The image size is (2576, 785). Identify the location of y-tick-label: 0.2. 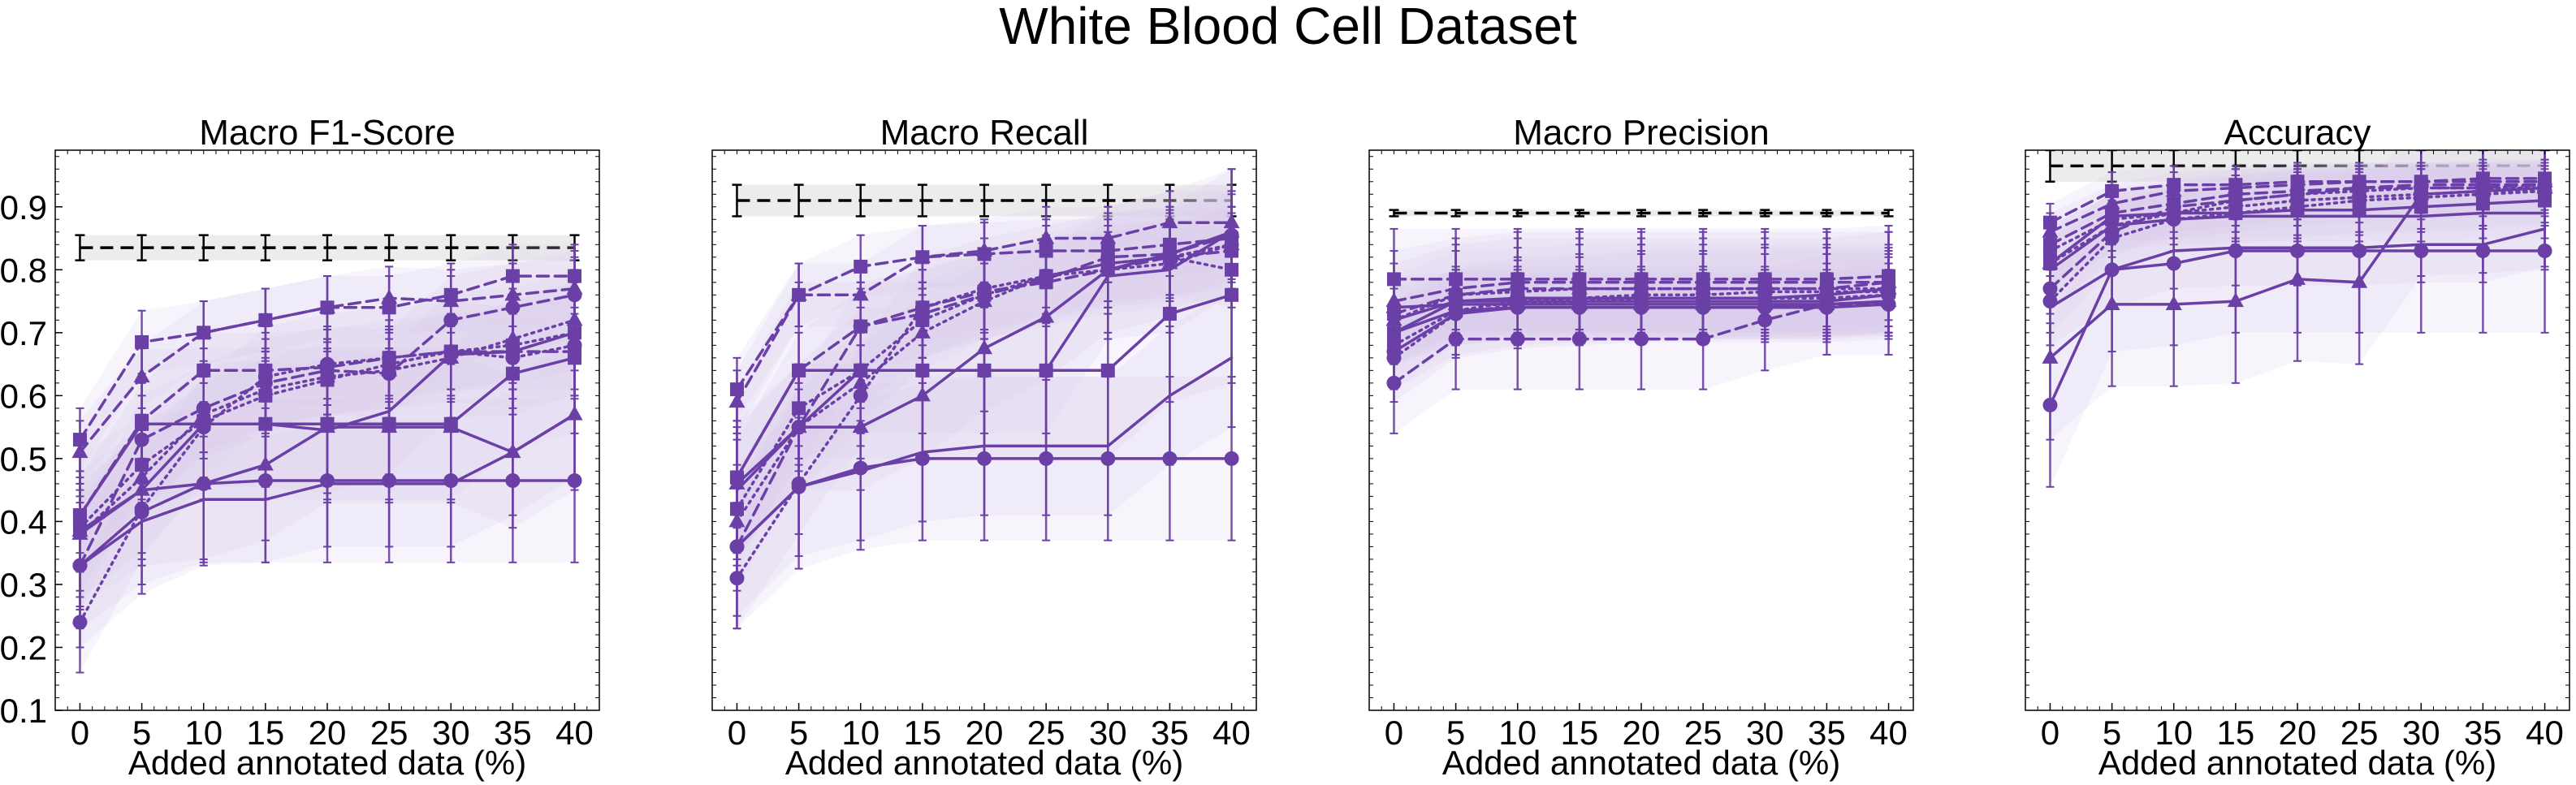
(24, 647).